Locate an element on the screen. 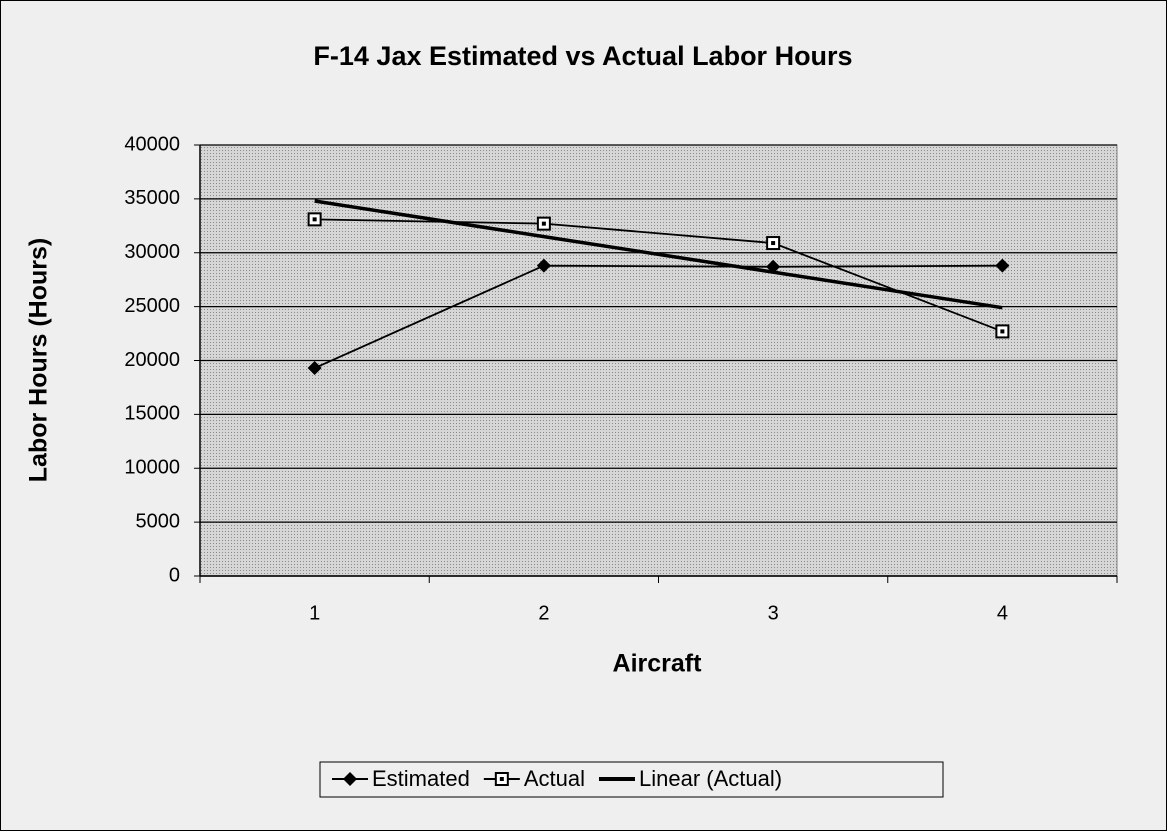 The height and width of the screenshot is (831, 1167). chart-title: F-14 Jax Estimated vs Actual Labor Hours is located at coordinates (582, 56).